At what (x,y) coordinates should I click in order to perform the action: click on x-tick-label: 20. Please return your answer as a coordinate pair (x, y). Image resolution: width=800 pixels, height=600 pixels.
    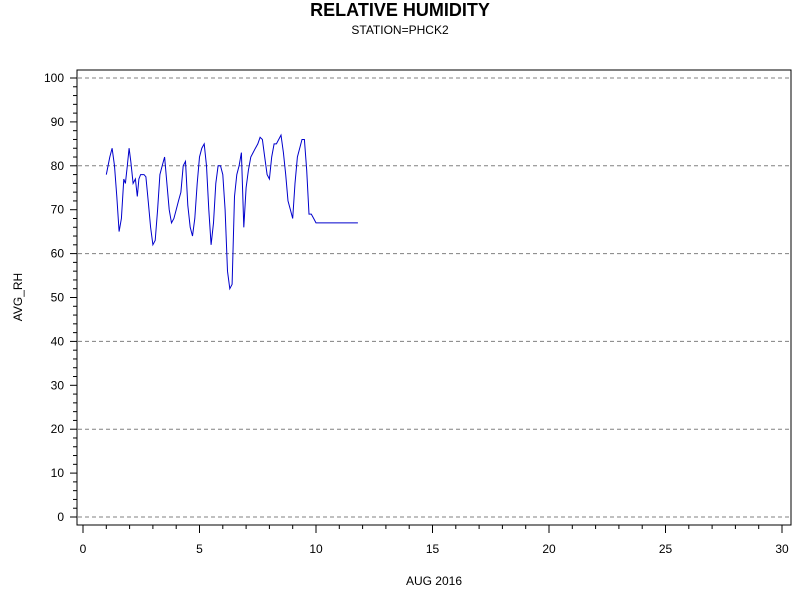
    Looking at the image, I should click on (549, 549).